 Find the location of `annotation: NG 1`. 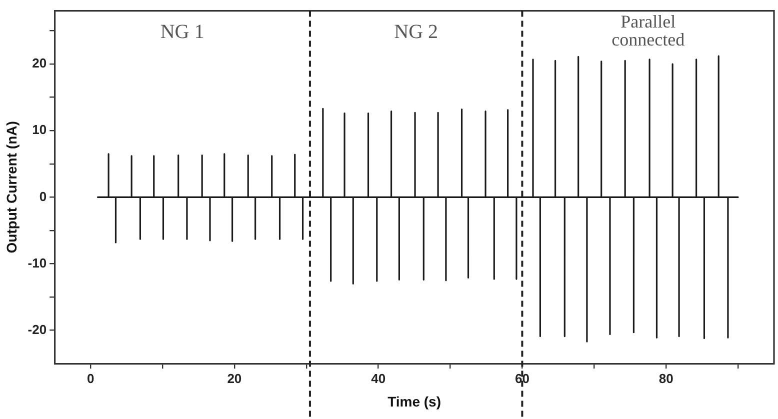

annotation: NG 1 is located at coordinates (182, 32).